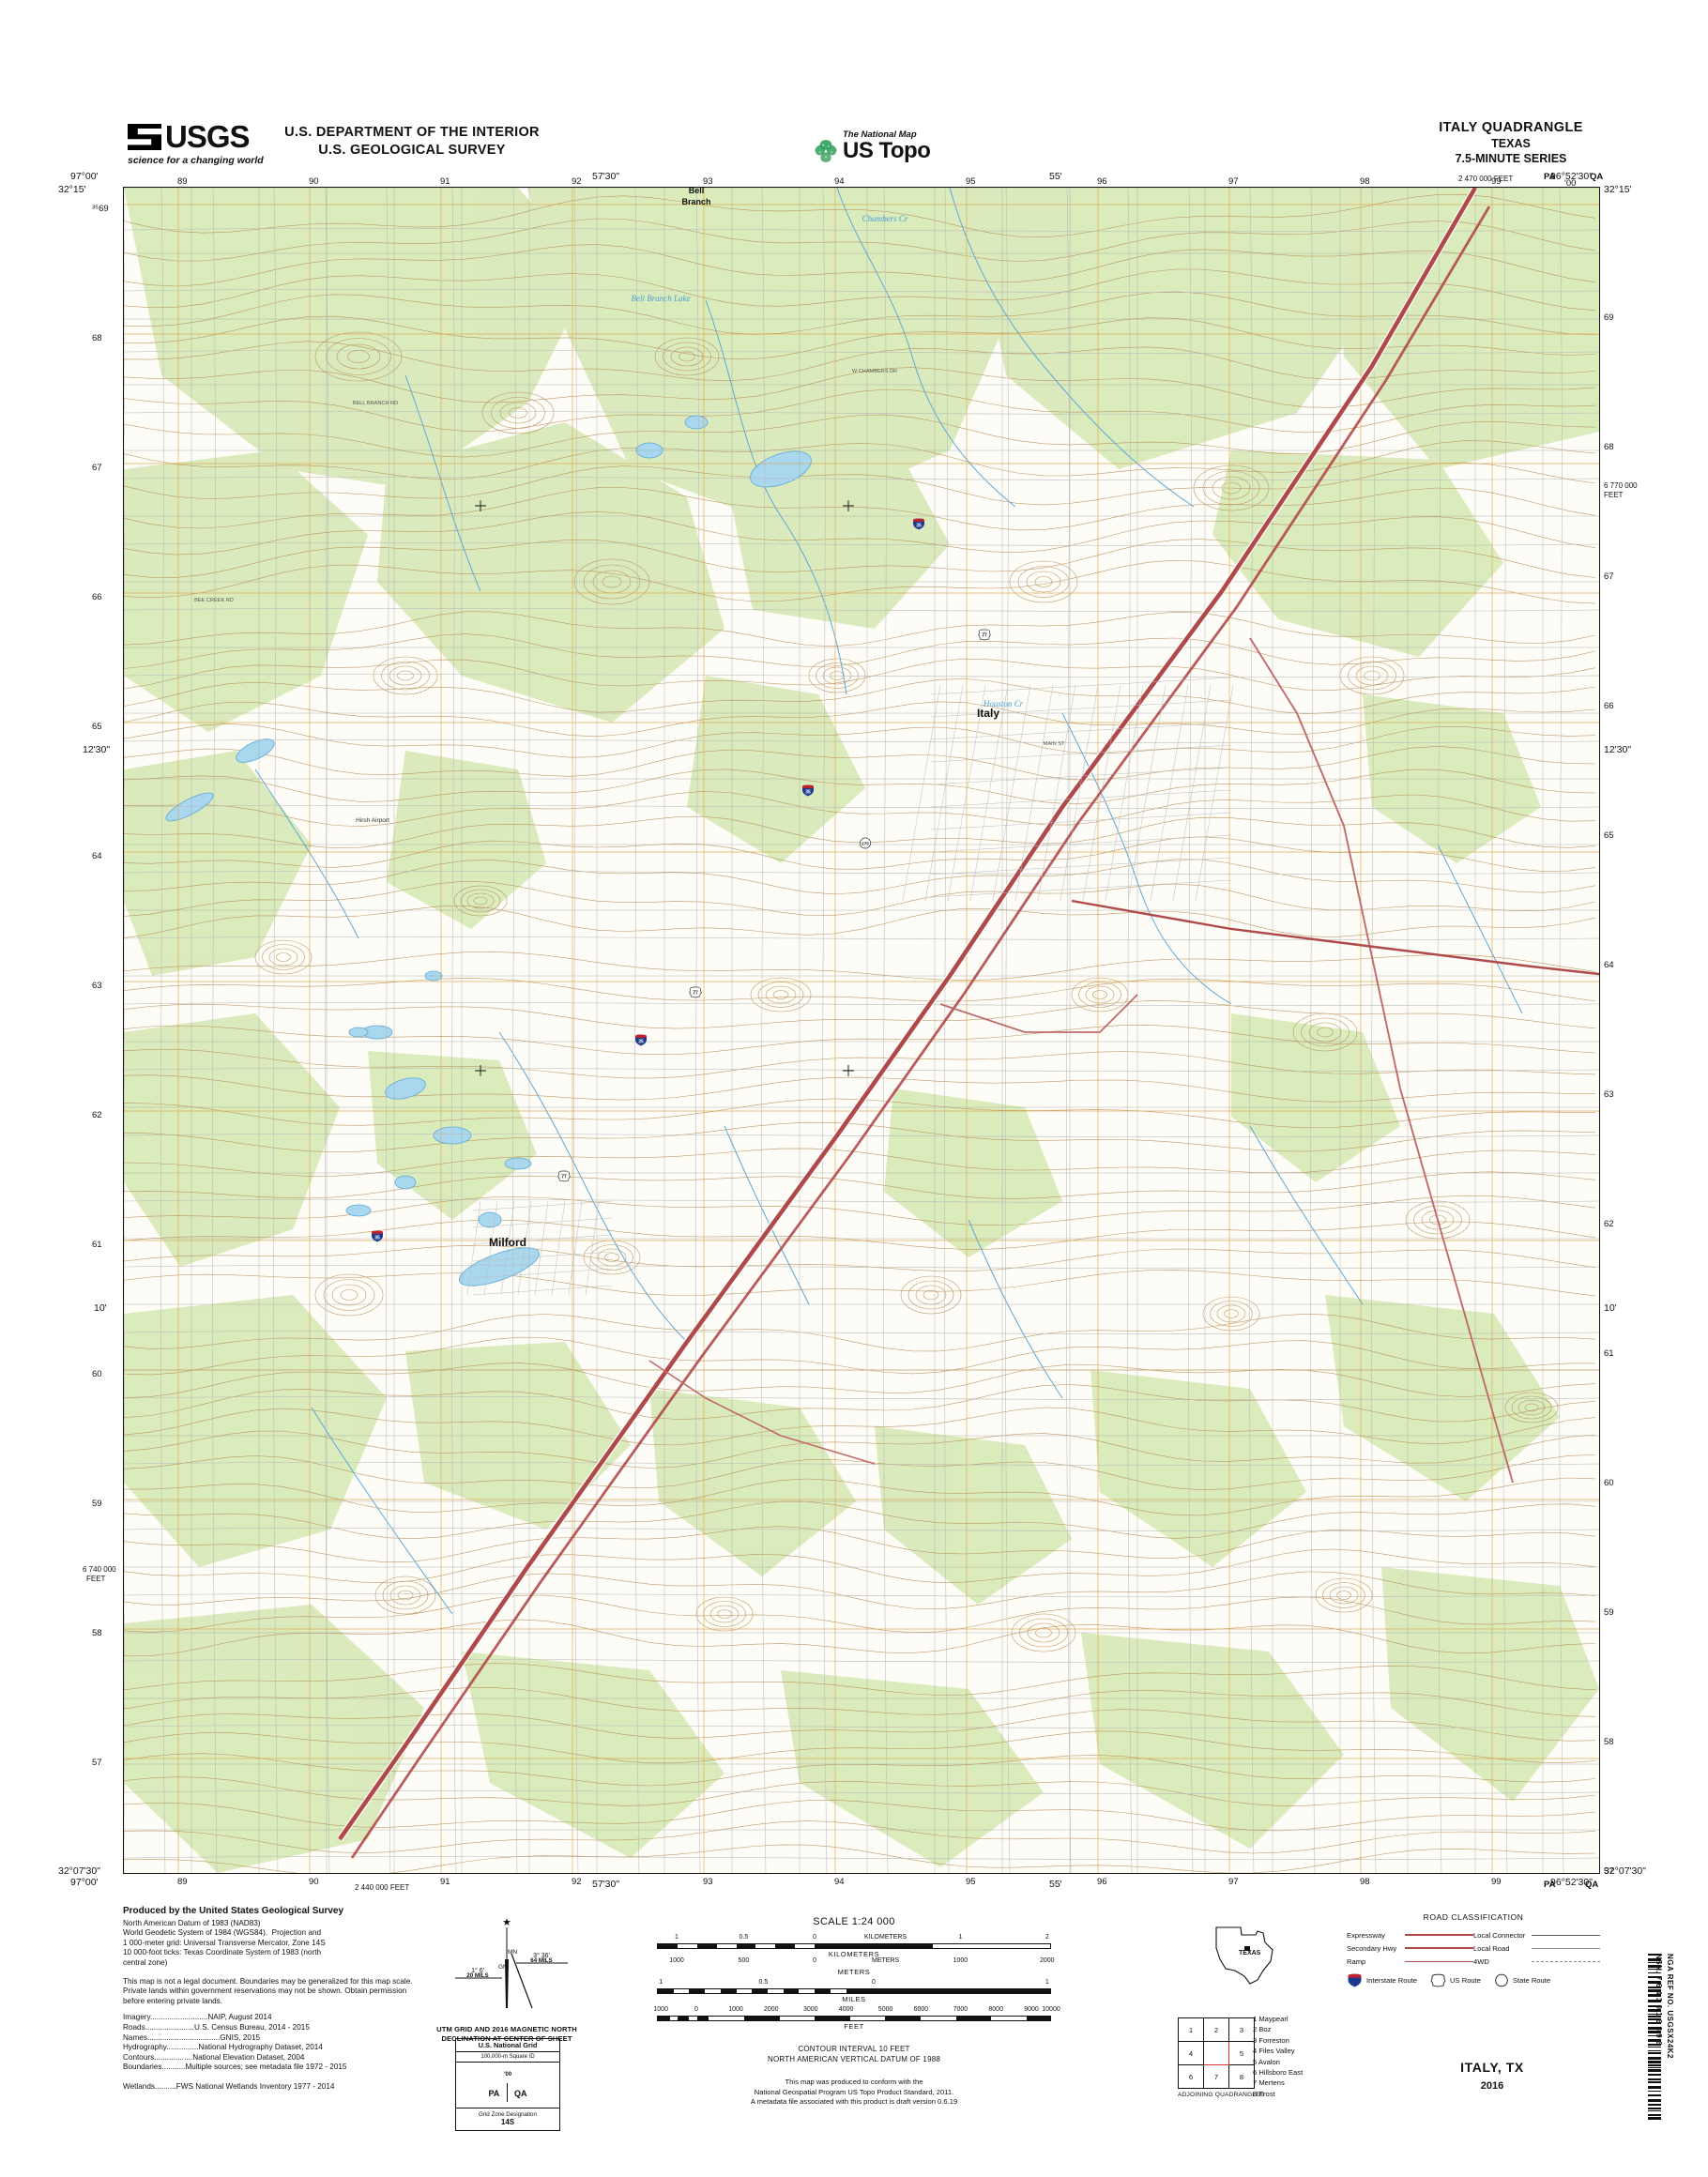  I want to click on grid-tick-label: 99, so click(1496, 1882).